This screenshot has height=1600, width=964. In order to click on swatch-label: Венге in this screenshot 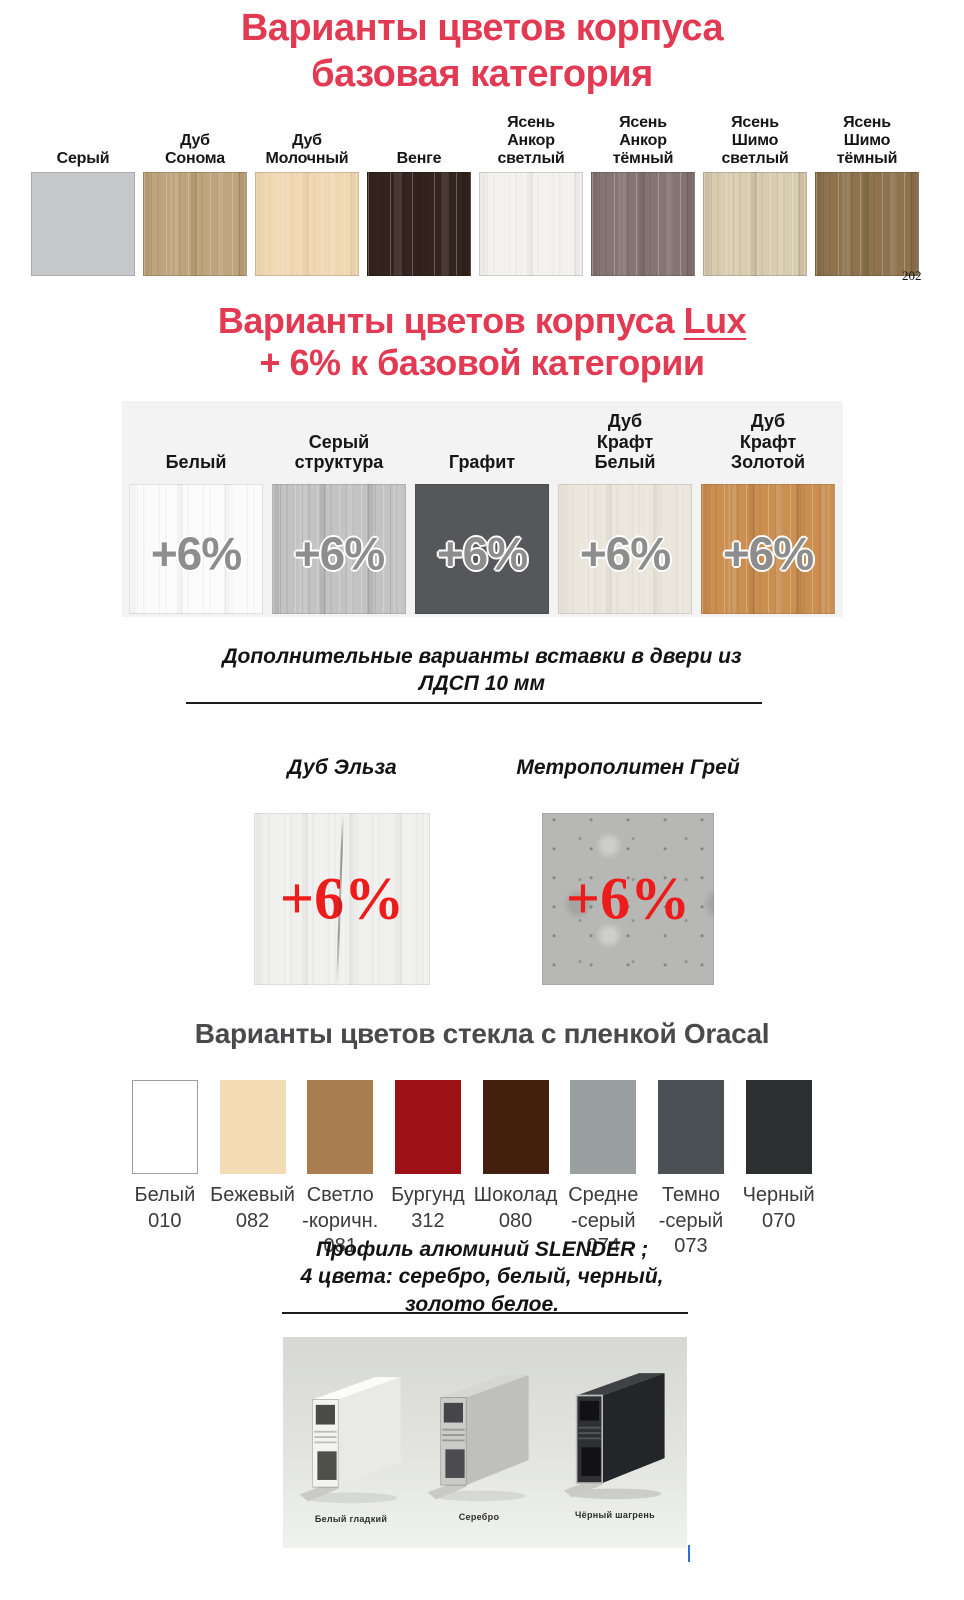, I will do `click(419, 159)`.